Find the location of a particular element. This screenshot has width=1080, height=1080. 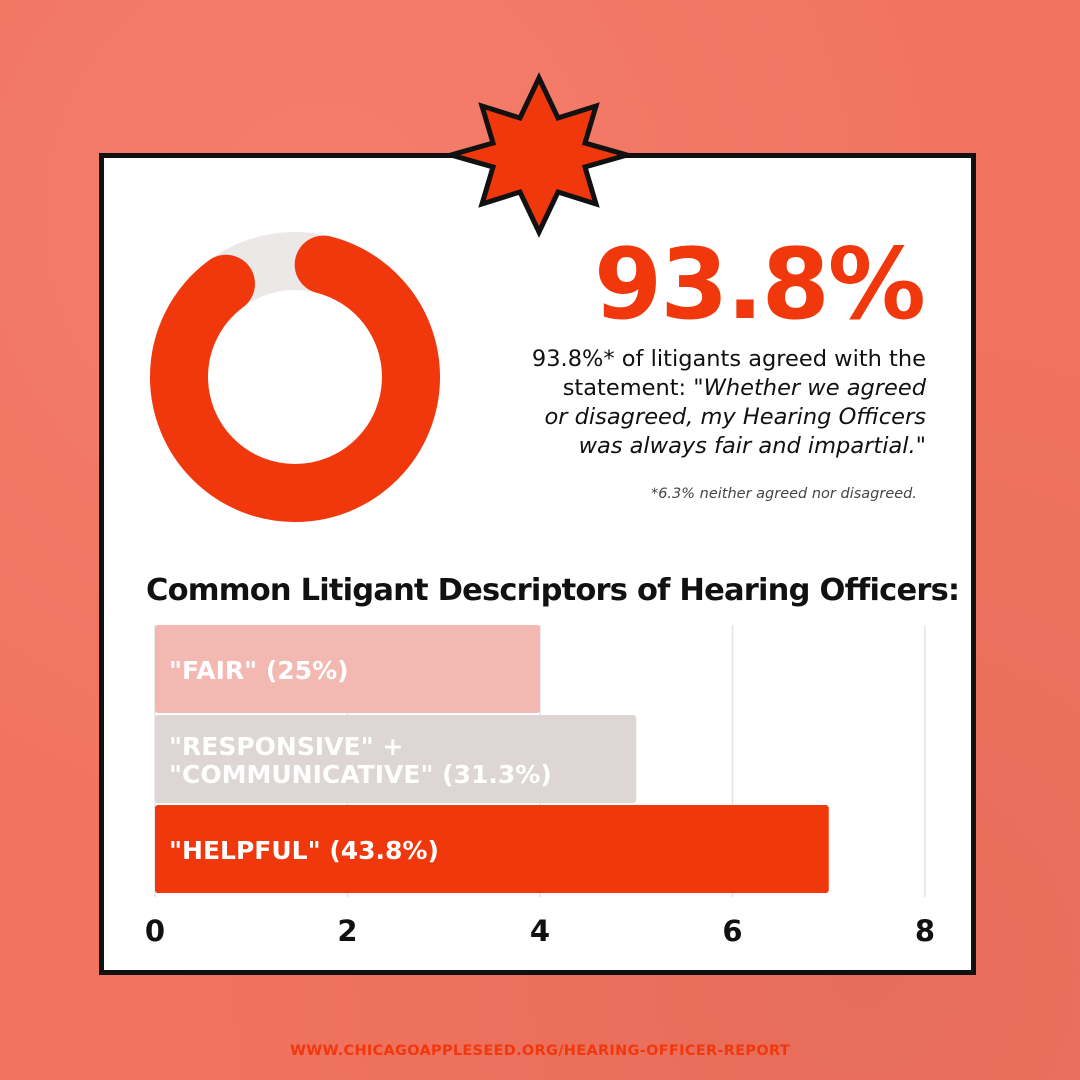

starburst-icon is located at coordinates (539, 155).